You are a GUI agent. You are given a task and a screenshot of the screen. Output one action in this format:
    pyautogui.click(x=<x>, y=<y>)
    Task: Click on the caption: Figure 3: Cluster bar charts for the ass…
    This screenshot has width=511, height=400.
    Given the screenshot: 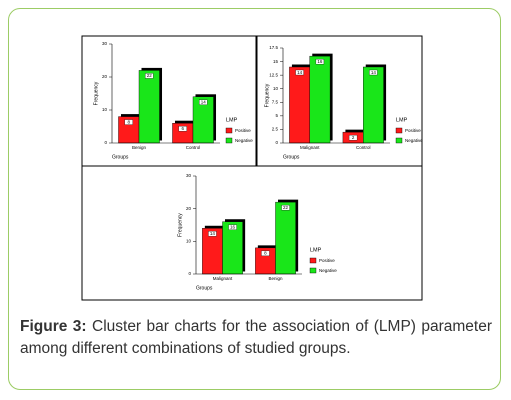 What is the action you would take?
    pyautogui.click(x=256, y=338)
    